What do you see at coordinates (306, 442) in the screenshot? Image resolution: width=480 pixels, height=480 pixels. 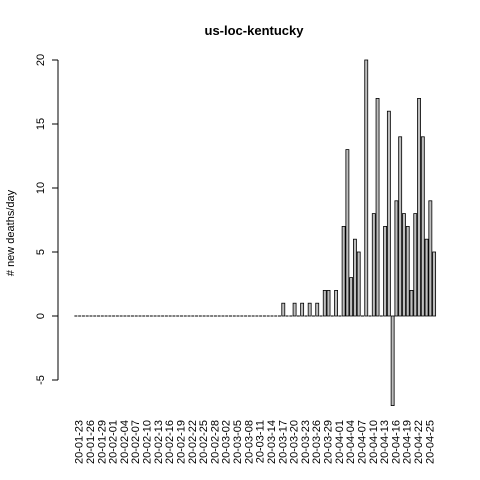 I see `x-tick-label: 20-03-23` at bounding box center [306, 442].